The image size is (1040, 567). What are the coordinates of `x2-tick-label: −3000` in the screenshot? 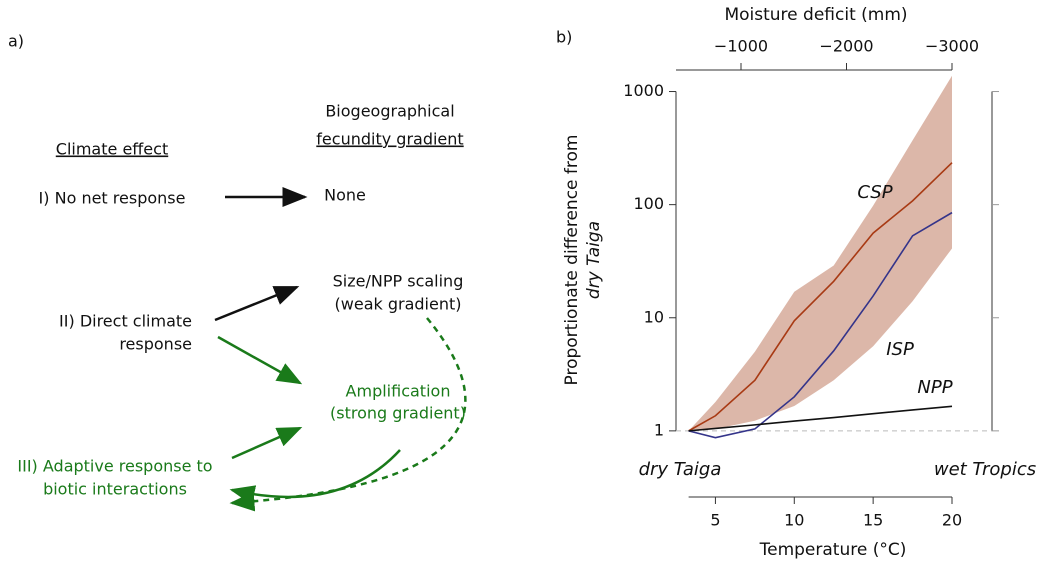 It's located at (952, 46).